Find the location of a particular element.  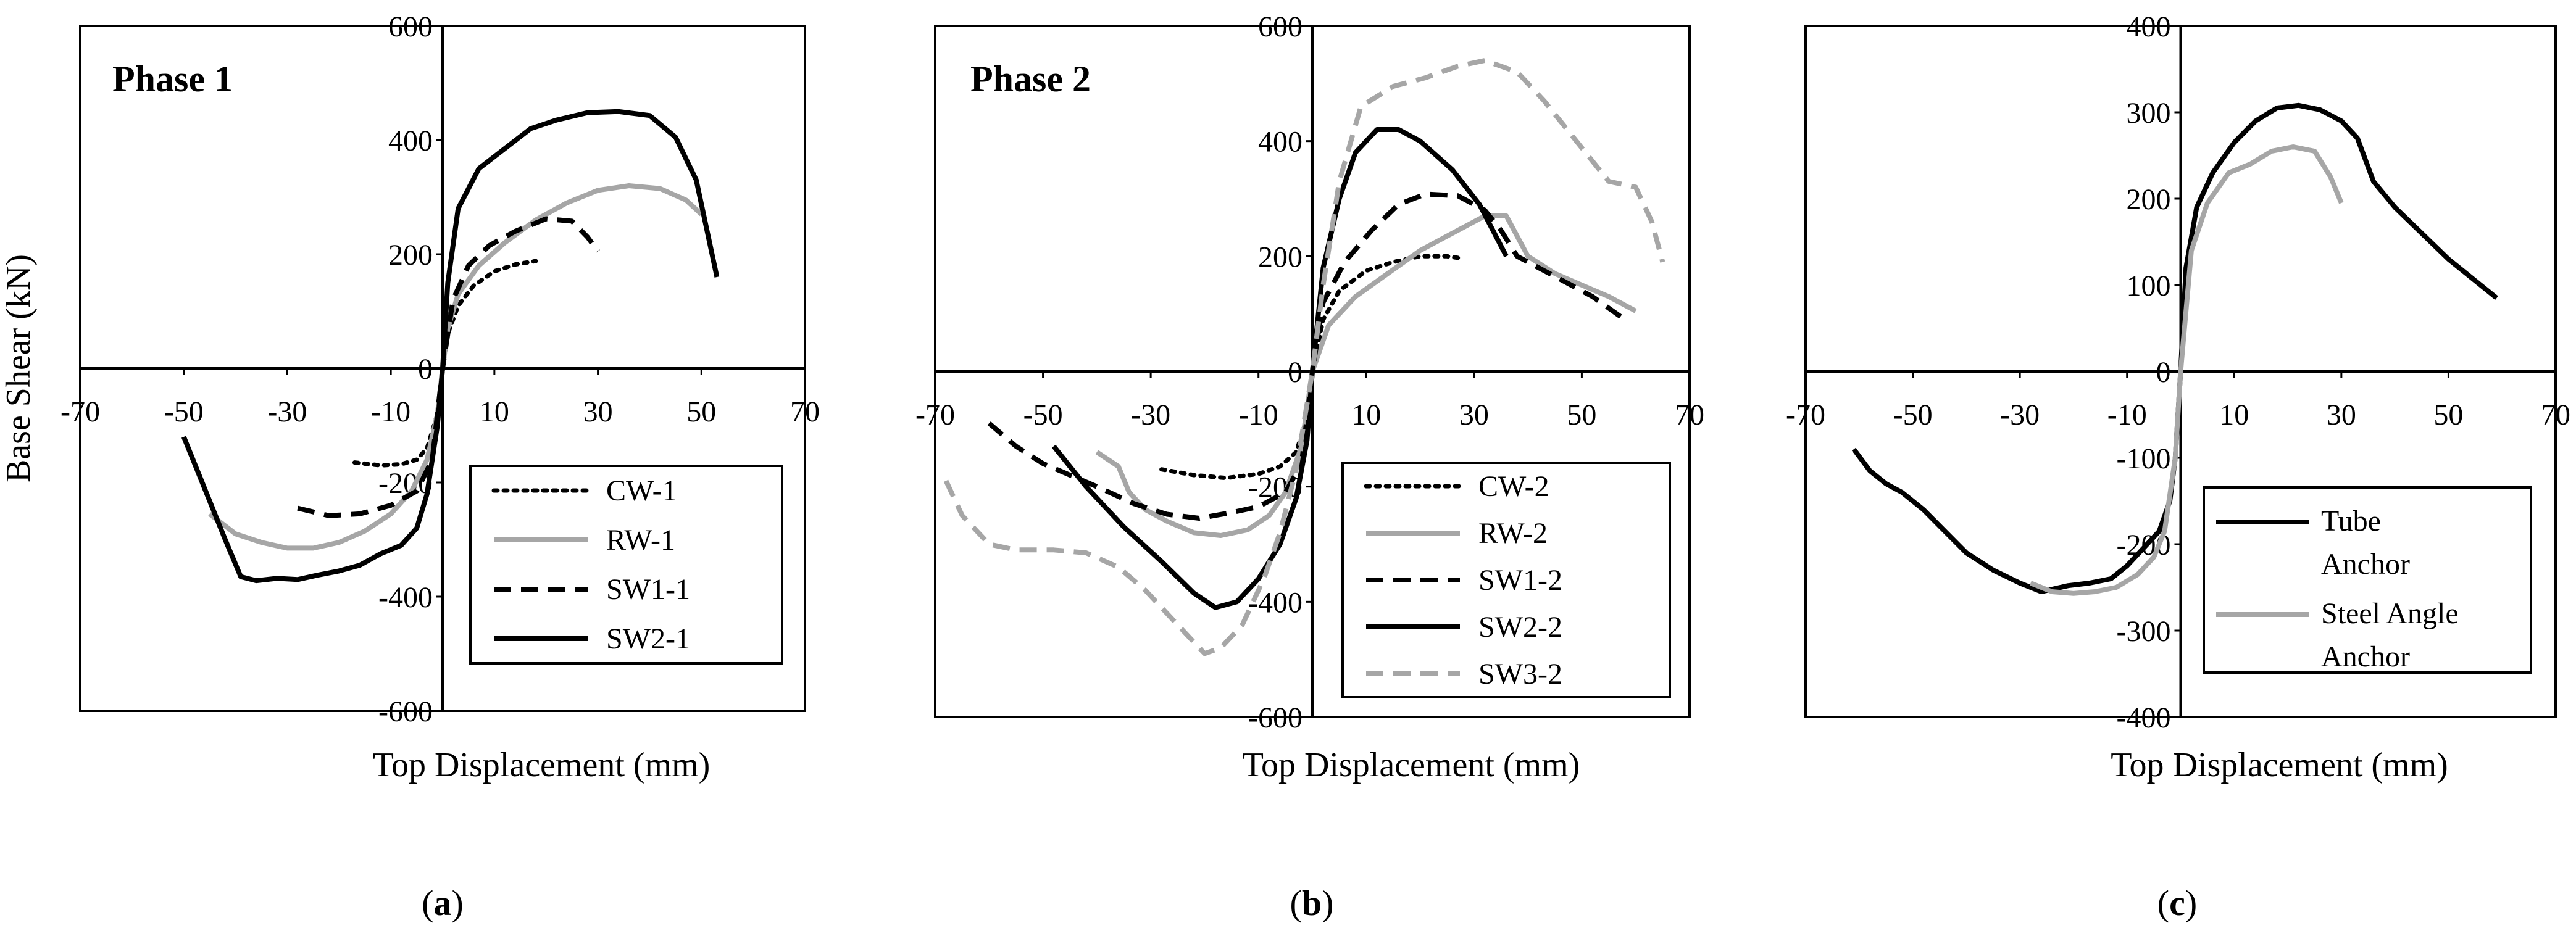

legend-b: CW-2 RW-2 SW1-2 SW2-2 SW3-2 is located at coordinates (1506, 580).